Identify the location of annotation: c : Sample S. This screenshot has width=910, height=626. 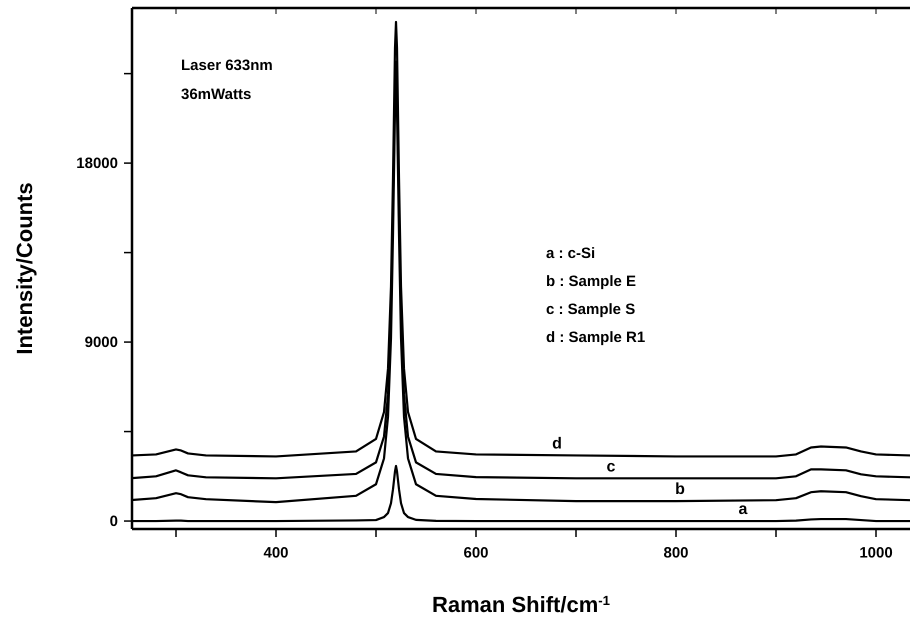
(591, 309).